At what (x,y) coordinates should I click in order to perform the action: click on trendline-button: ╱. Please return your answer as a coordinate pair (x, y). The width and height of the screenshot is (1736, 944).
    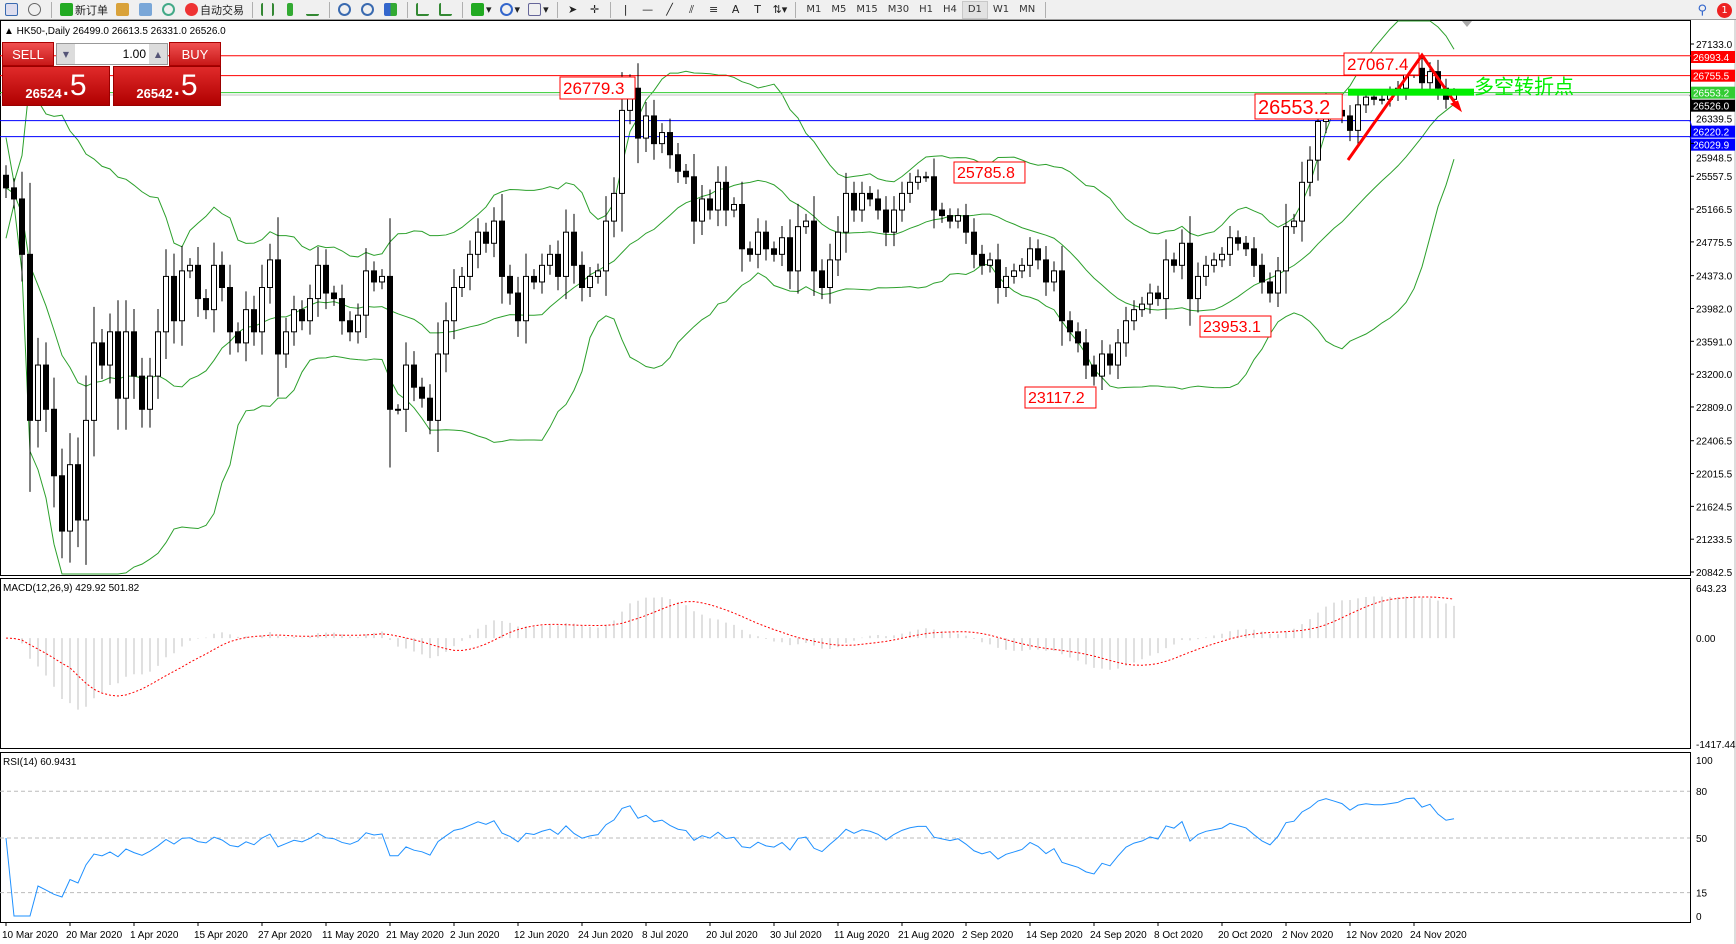
    Looking at the image, I should click on (670, 10).